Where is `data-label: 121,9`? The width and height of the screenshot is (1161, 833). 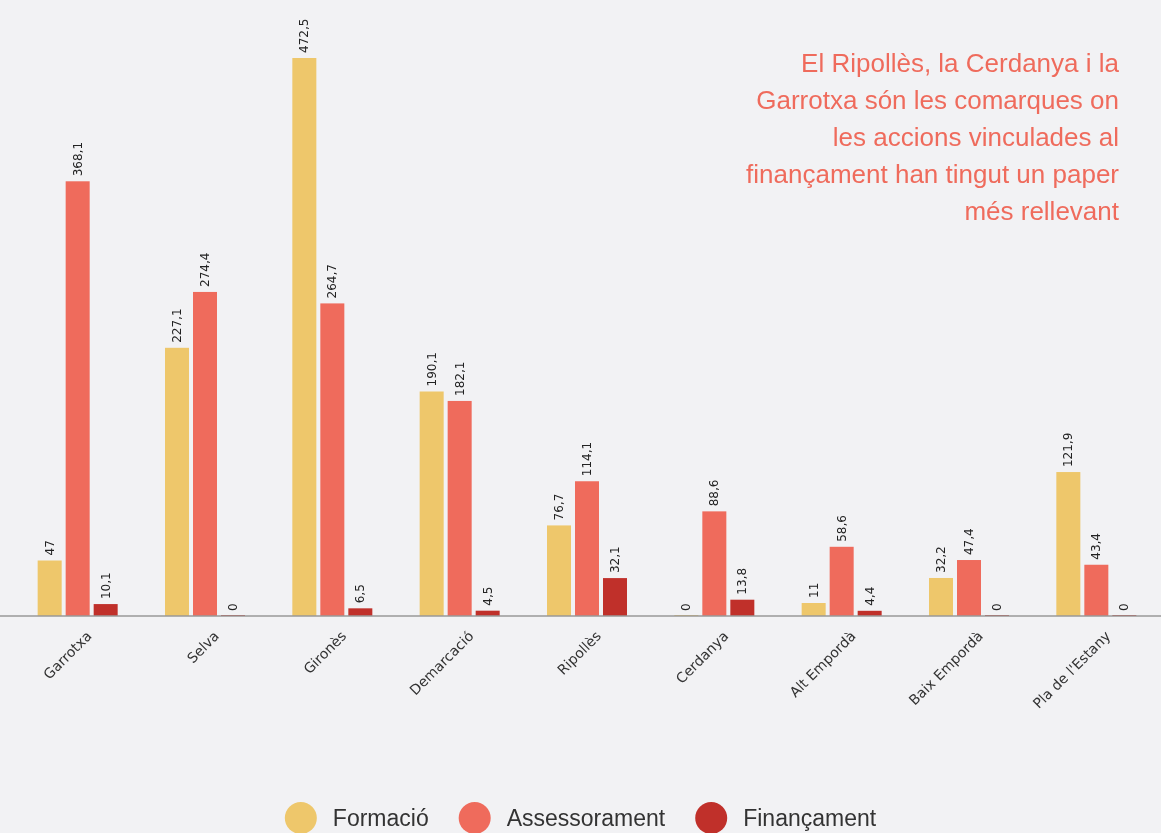
data-label: 121,9 is located at coordinates (1068, 450).